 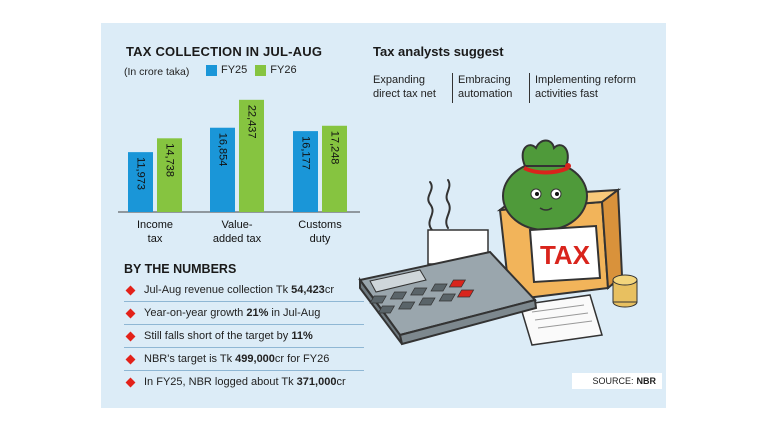 I want to click on chart-title: TAX COLLECTION IN JUL-AUG, so click(x=224, y=51).